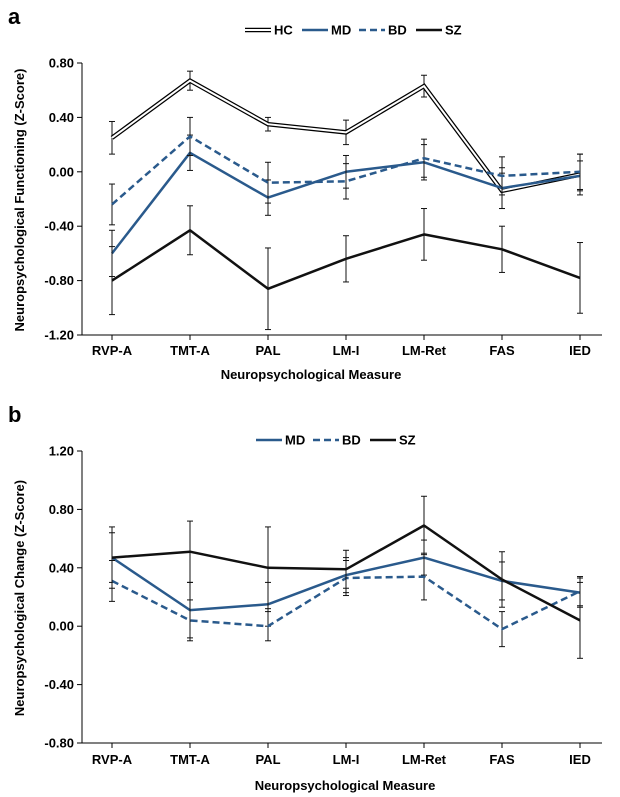 This screenshot has height=797, width=620. What do you see at coordinates (311, 374) in the screenshot?
I see `panel-a-x-title: Neuropsychological Measure` at bounding box center [311, 374].